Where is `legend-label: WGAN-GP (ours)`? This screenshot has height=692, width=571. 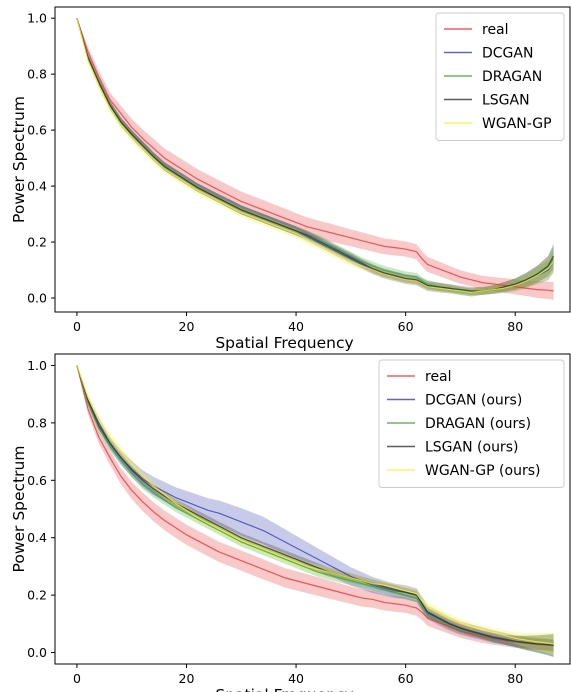
legend-label: WGAN-GP (ours) is located at coordinates (482, 471).